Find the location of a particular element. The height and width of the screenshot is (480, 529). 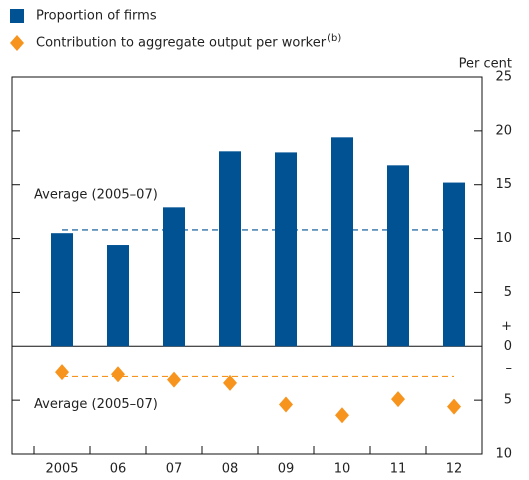

x-tick-label: 06 is located at coordinates (118, 469).